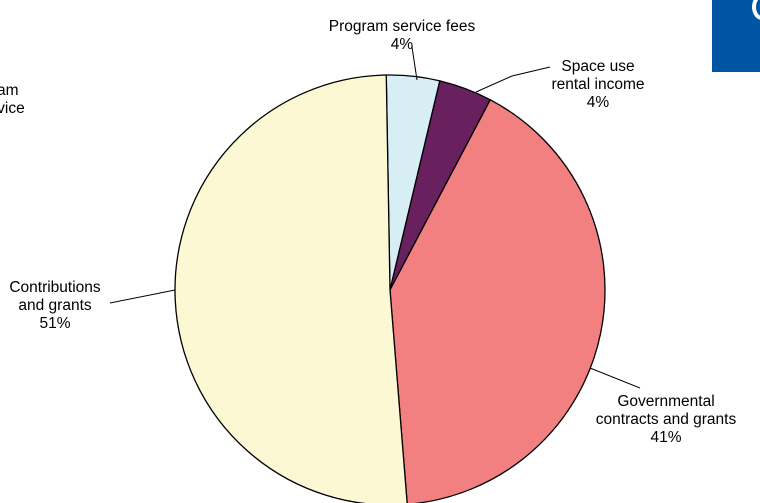 The image size is (760, 503). I want to click on slice-name-label-3: Governmental, so click(665, 401).